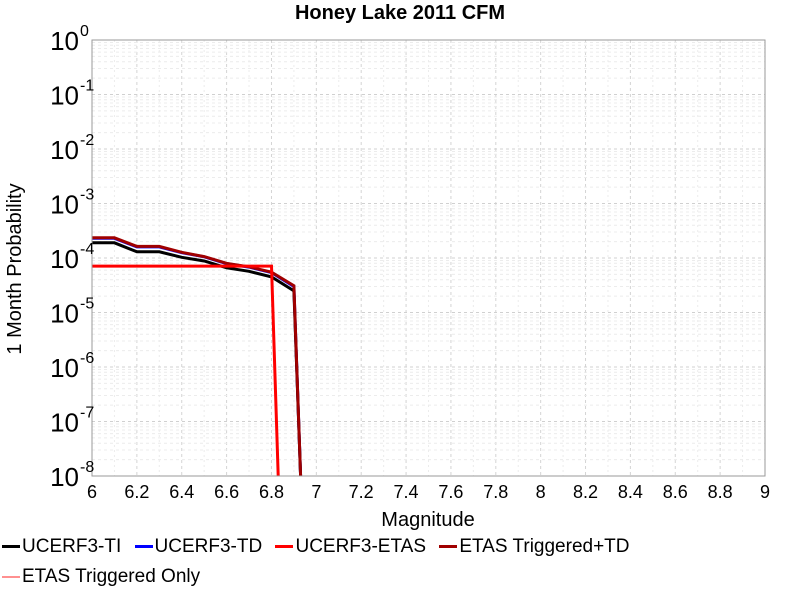 The height and width of the screenshot is (600, 800). What do you see at coordinates (541, 492) in the screenshot?
I see `x-tick-label: 8` at bounding box center [541, 492].